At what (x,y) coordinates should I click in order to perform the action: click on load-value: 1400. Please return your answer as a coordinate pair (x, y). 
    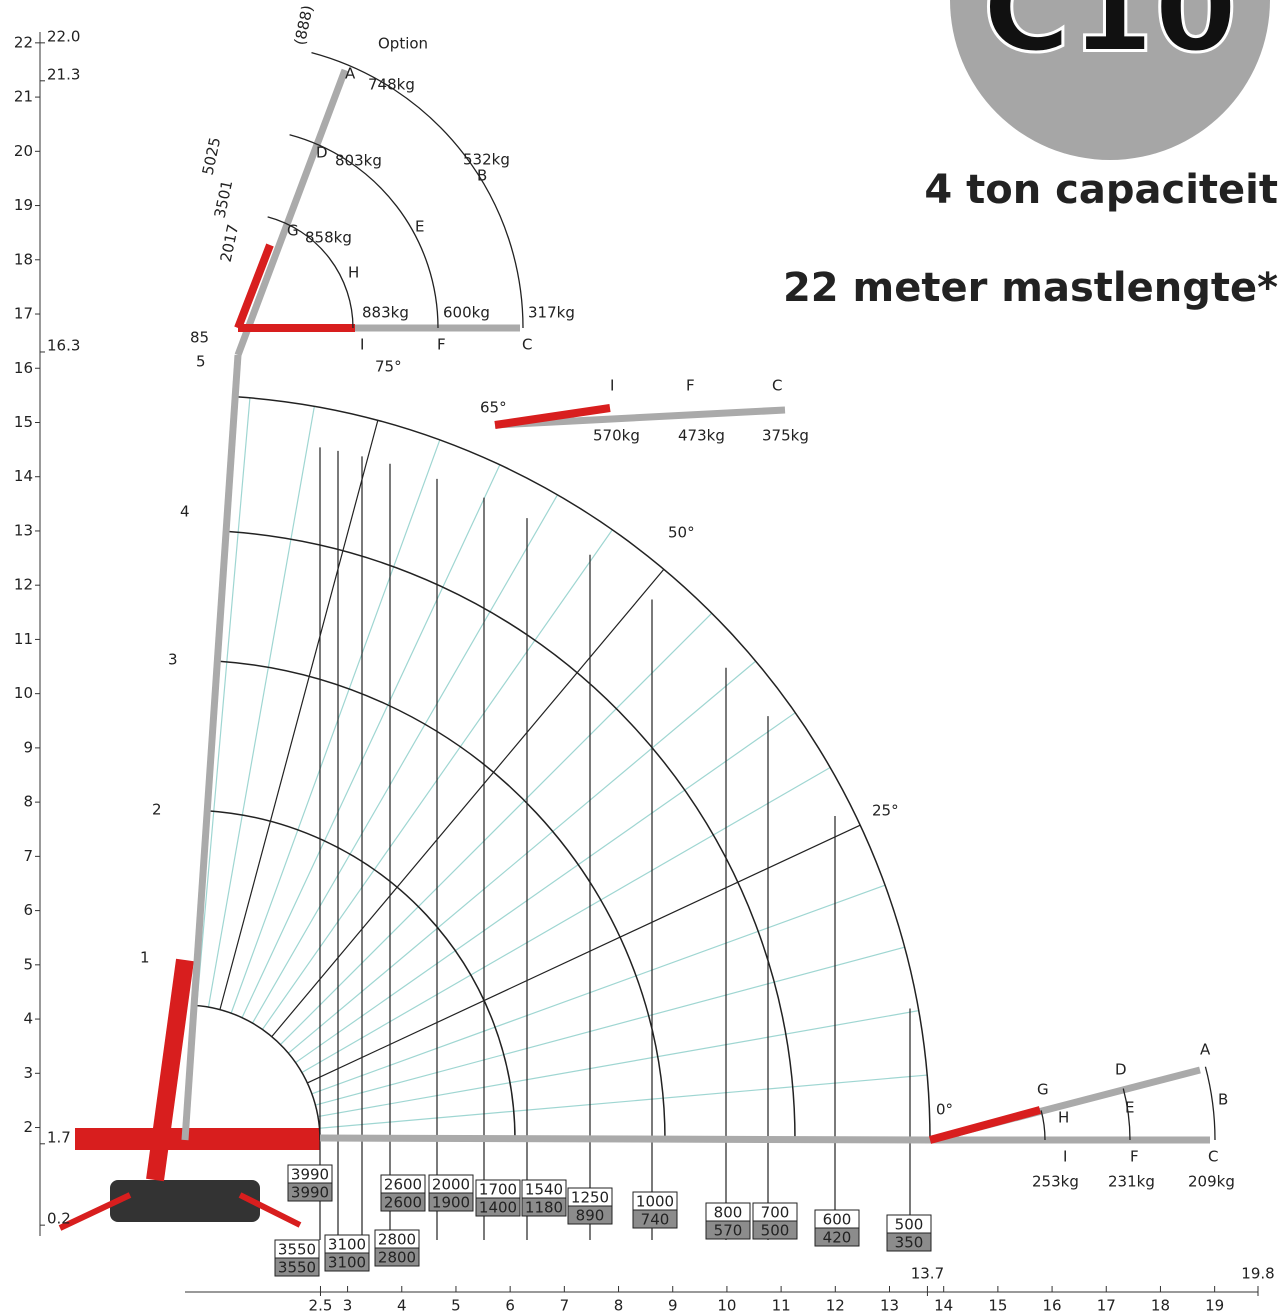
    Looking at the image, I should click on (498, 1208).